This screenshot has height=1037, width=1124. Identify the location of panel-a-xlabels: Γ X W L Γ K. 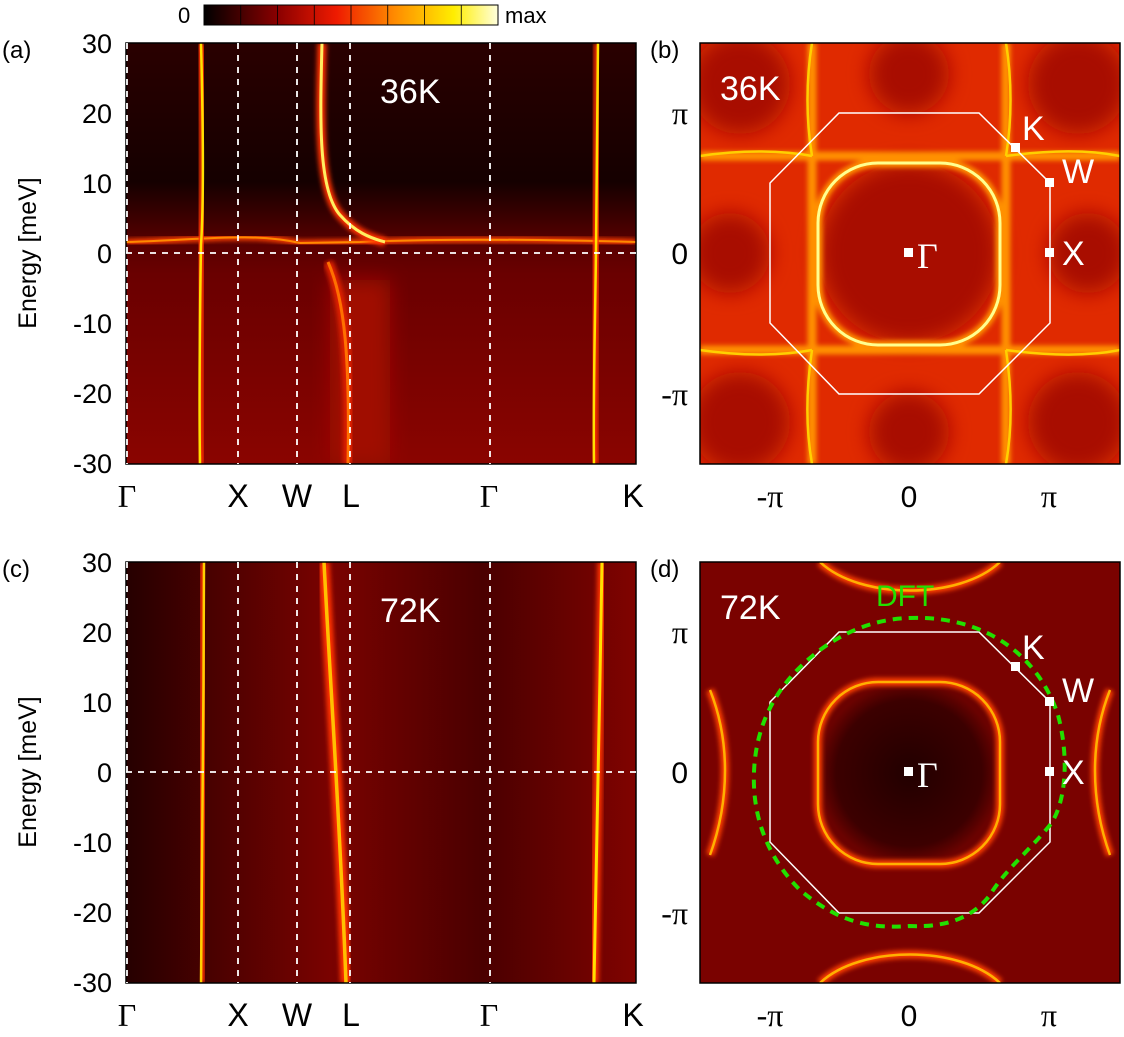
(381, 496).